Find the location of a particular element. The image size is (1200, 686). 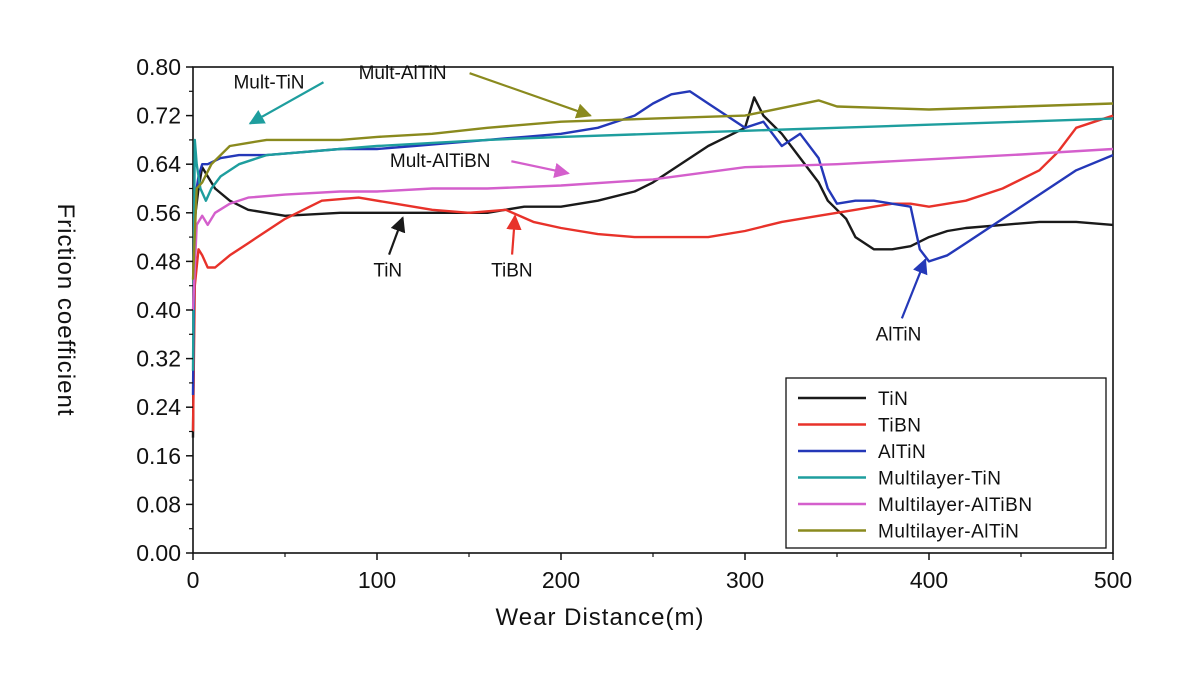

x-tick-label: 200 is located at coordinates (561, 580).